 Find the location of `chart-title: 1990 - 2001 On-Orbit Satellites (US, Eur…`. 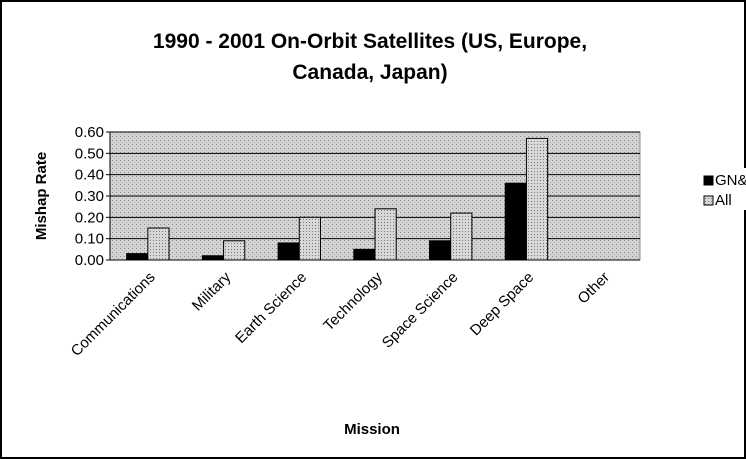

chart-title: 1990 - 2001 On-Orbit Satellites (US, Eur… is located at coordinates (370, 57).